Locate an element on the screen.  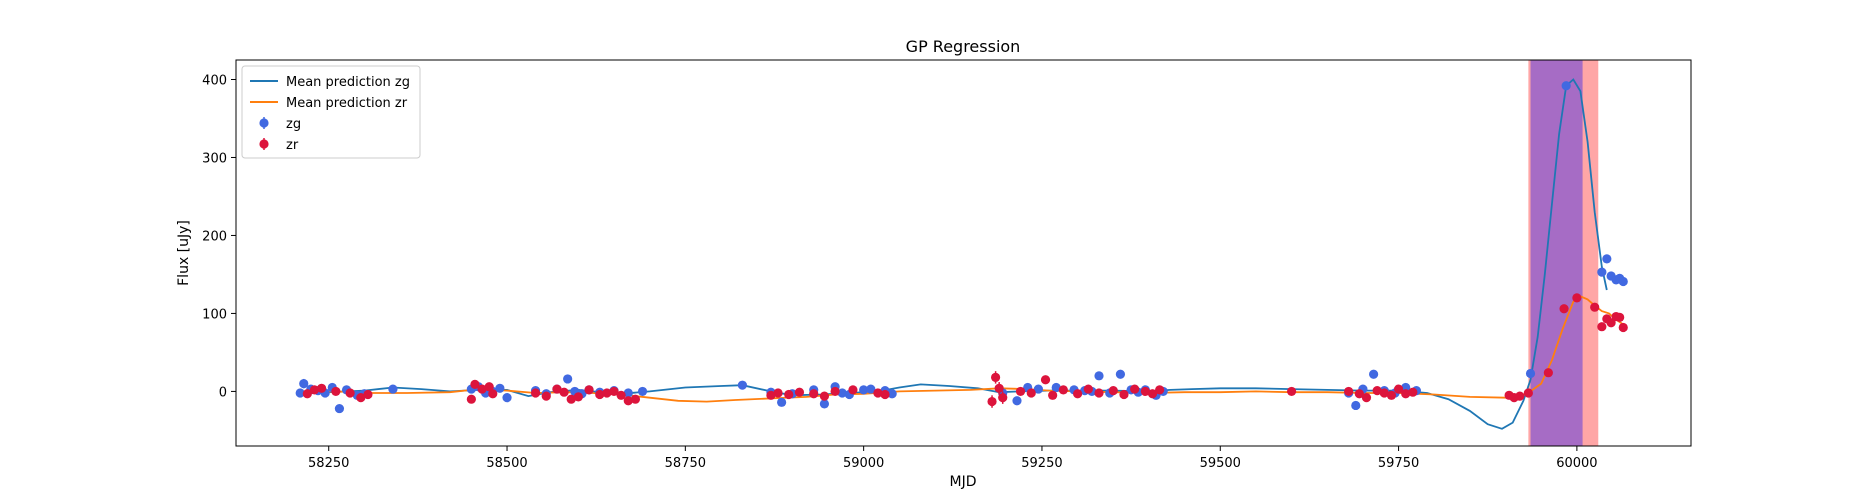
x-axis-label: MJD is located at coordinates (963, 482).